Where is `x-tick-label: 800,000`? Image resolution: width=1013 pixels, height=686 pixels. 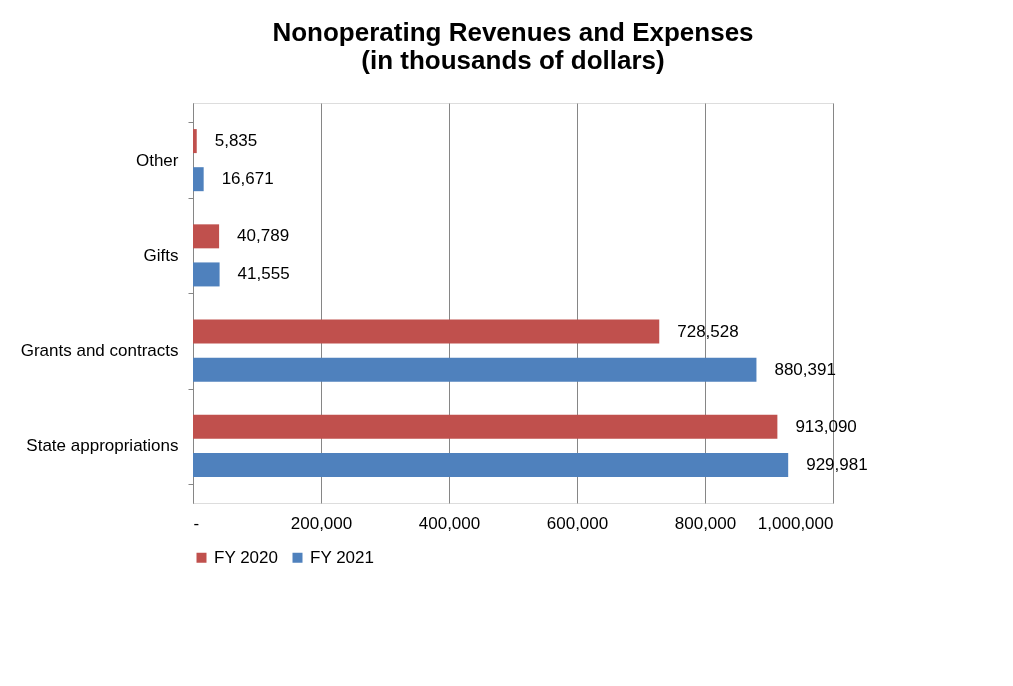 x-tick-label: 800,000 is located at coordinates (705, 523).